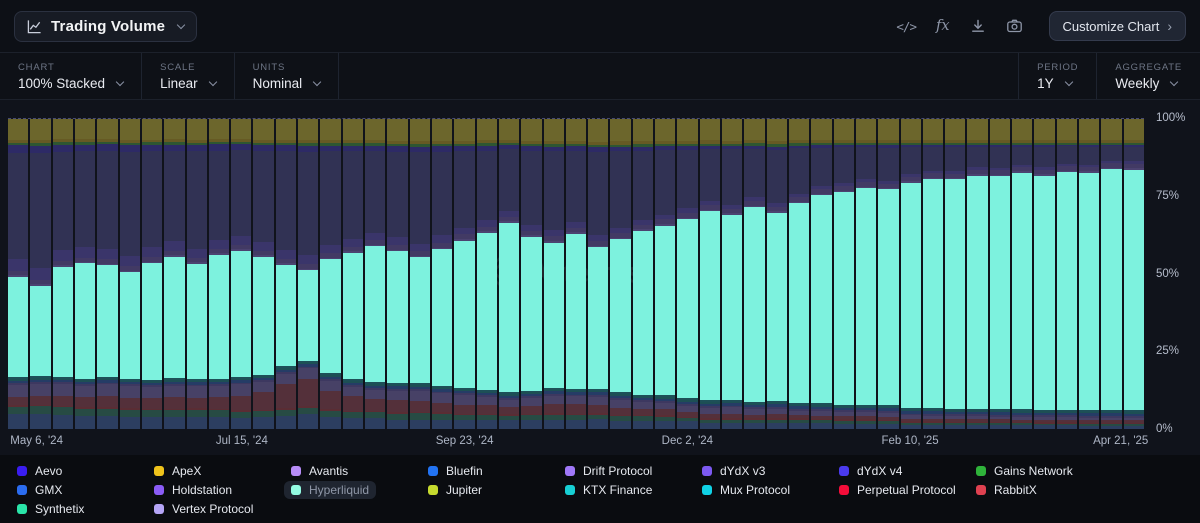 The width and height of the screenshot is (1200, 523). Describe the element at coordinates (906, 26) in the screenshot. I see `embed-code-button: </>` at that location.